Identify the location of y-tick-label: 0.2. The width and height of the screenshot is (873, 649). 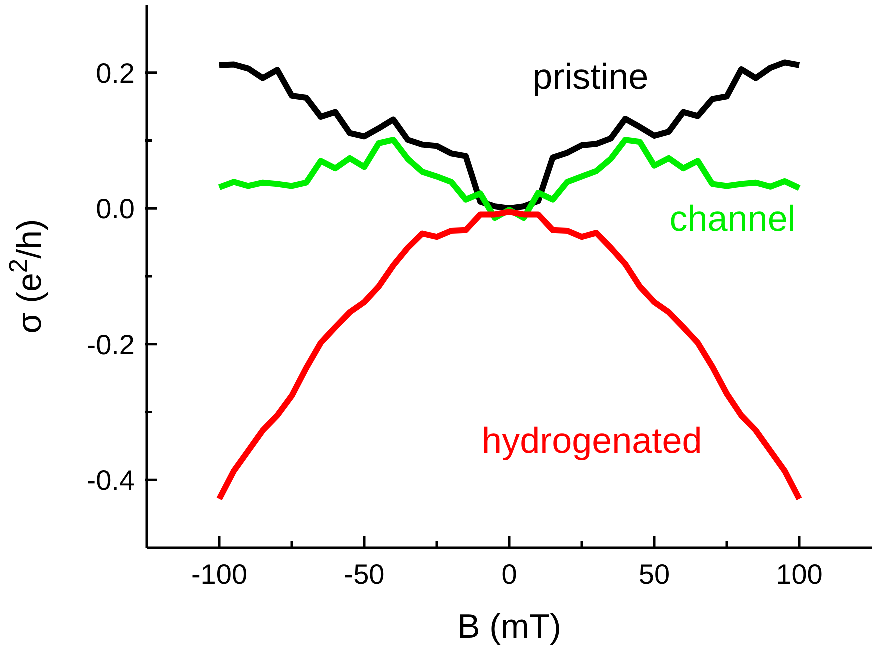
(115, 73).